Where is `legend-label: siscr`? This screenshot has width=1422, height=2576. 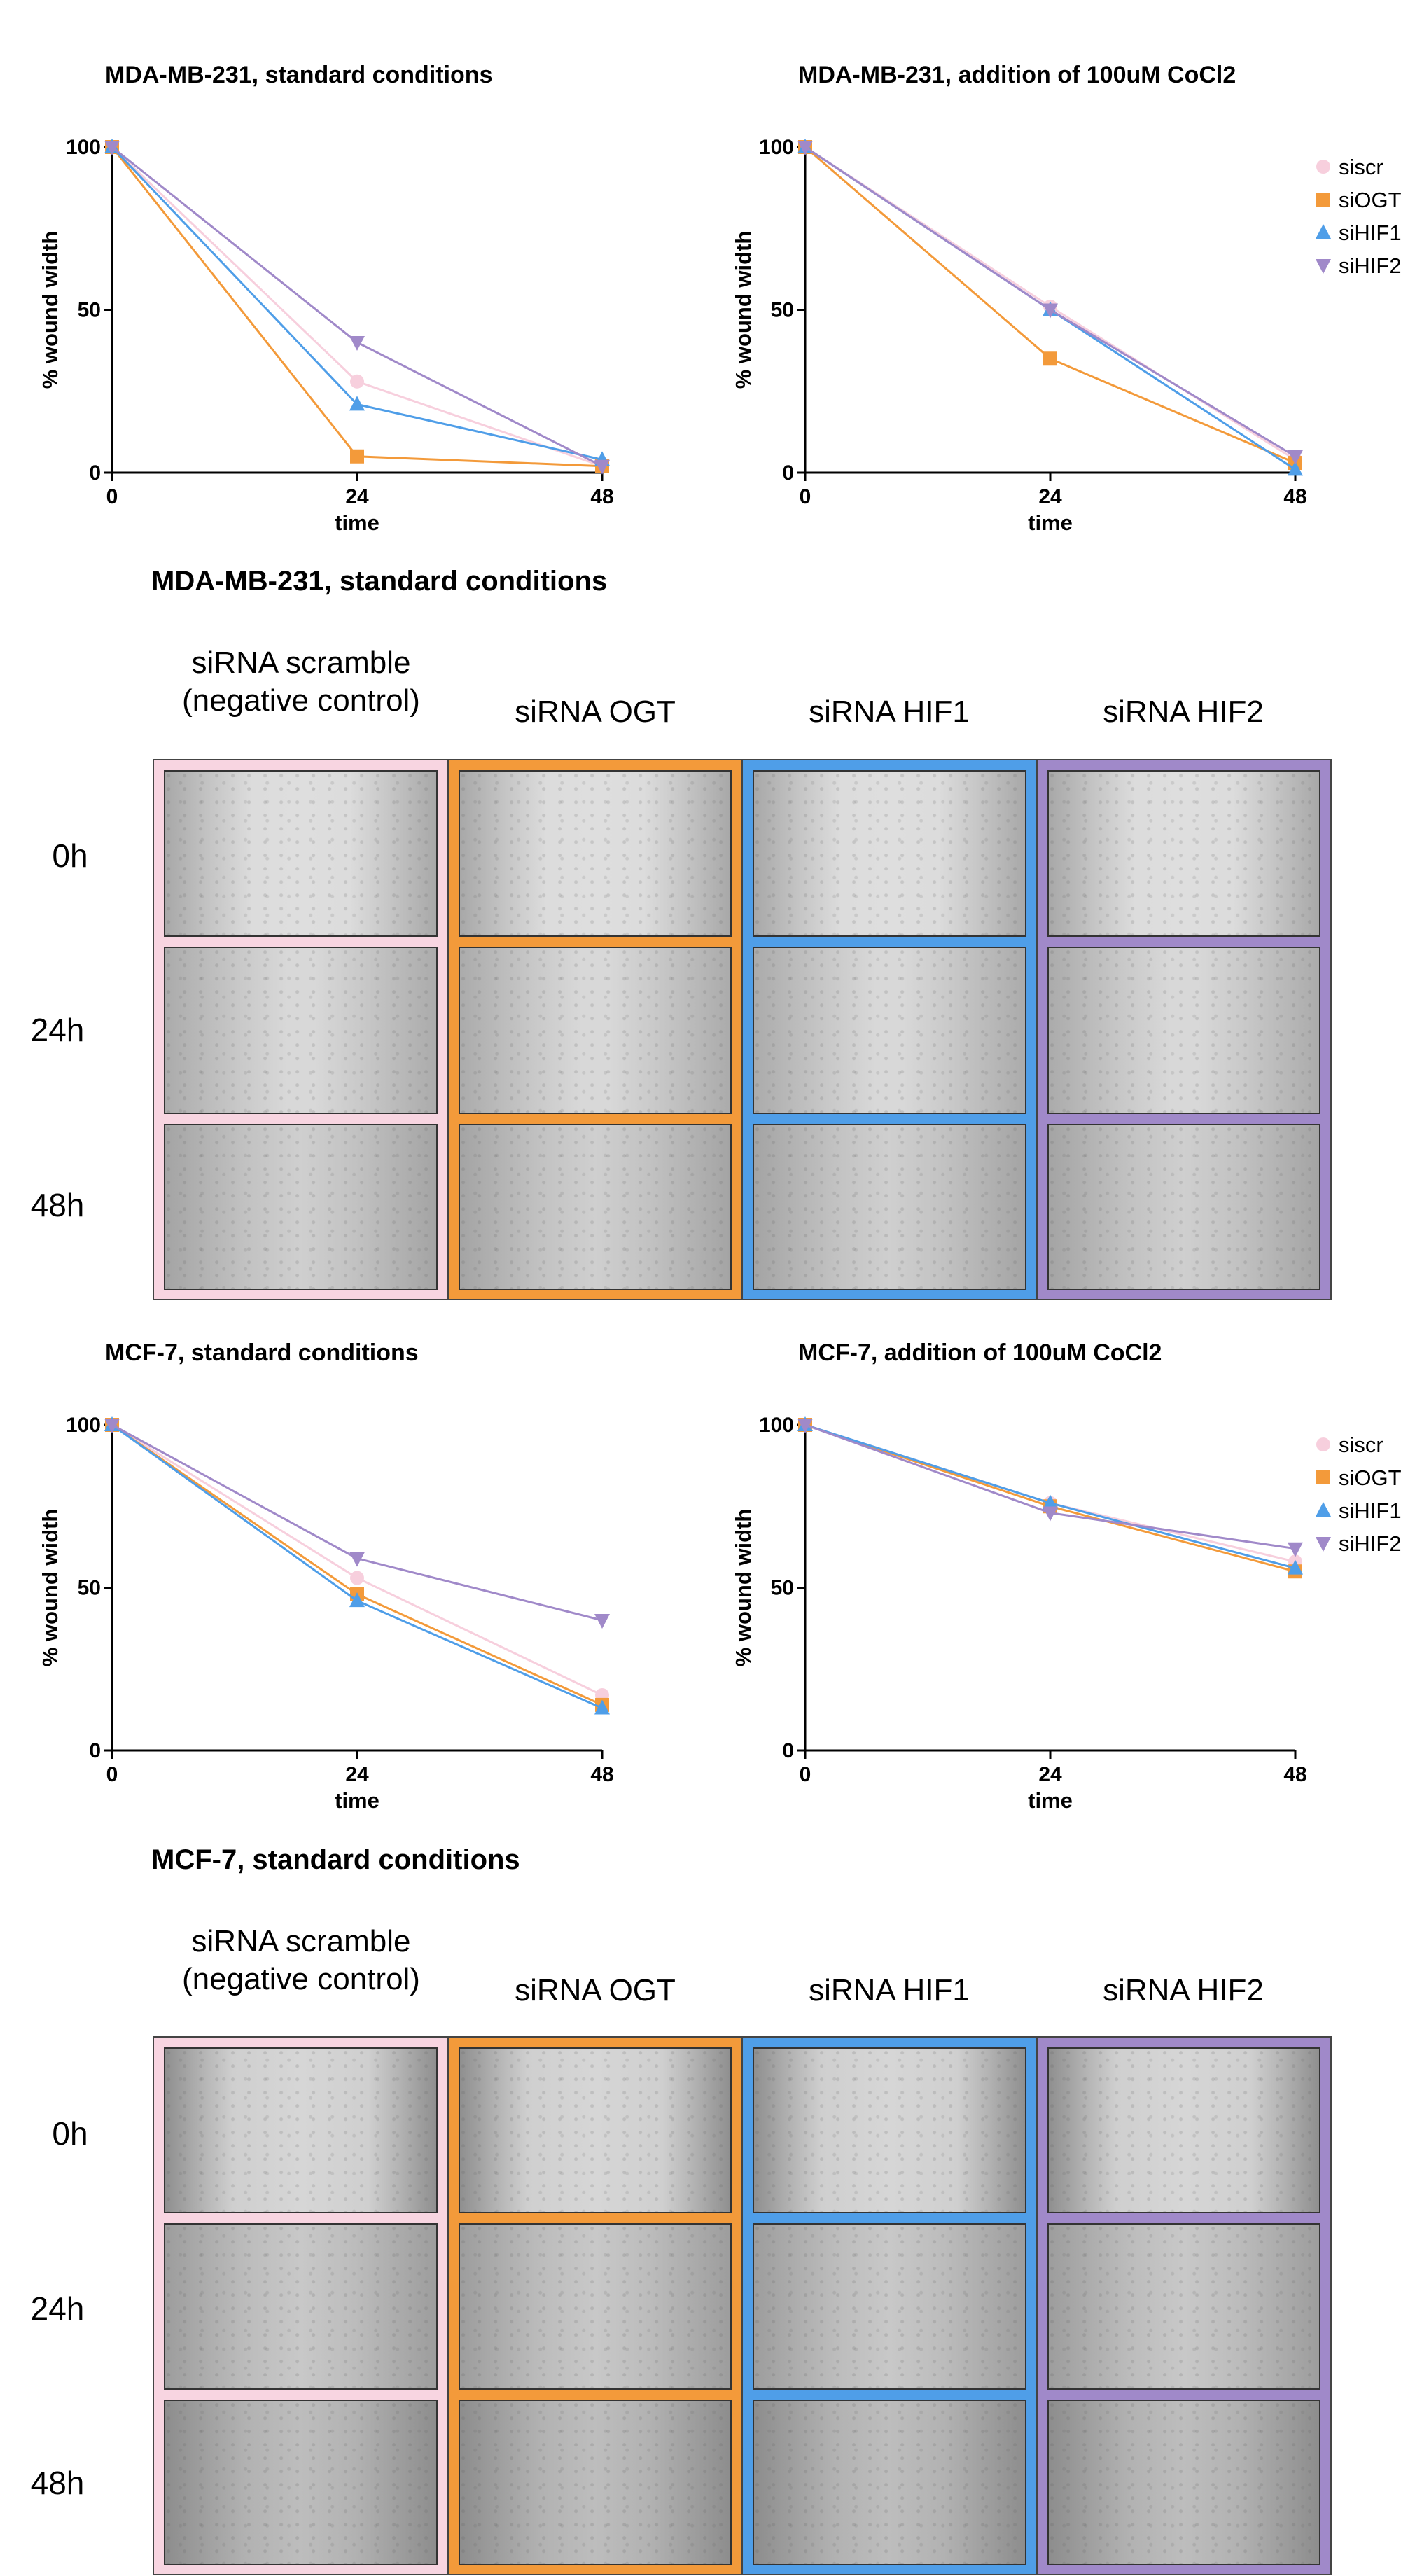 legend-label: siscr is located at coordinates (1361, 1445).